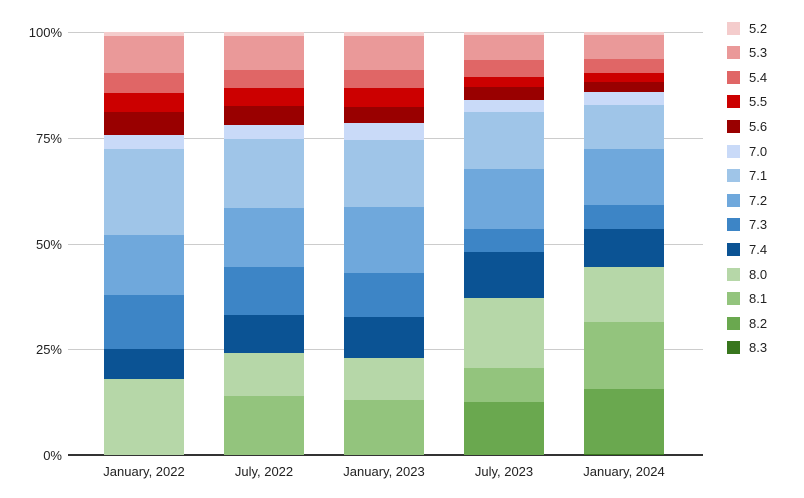 The height and width of the screenshot is (498, 804). Describe the element at coordinates (747, 249) in the screenshot. I see `legend-item-7-4: 7.4` at that location.